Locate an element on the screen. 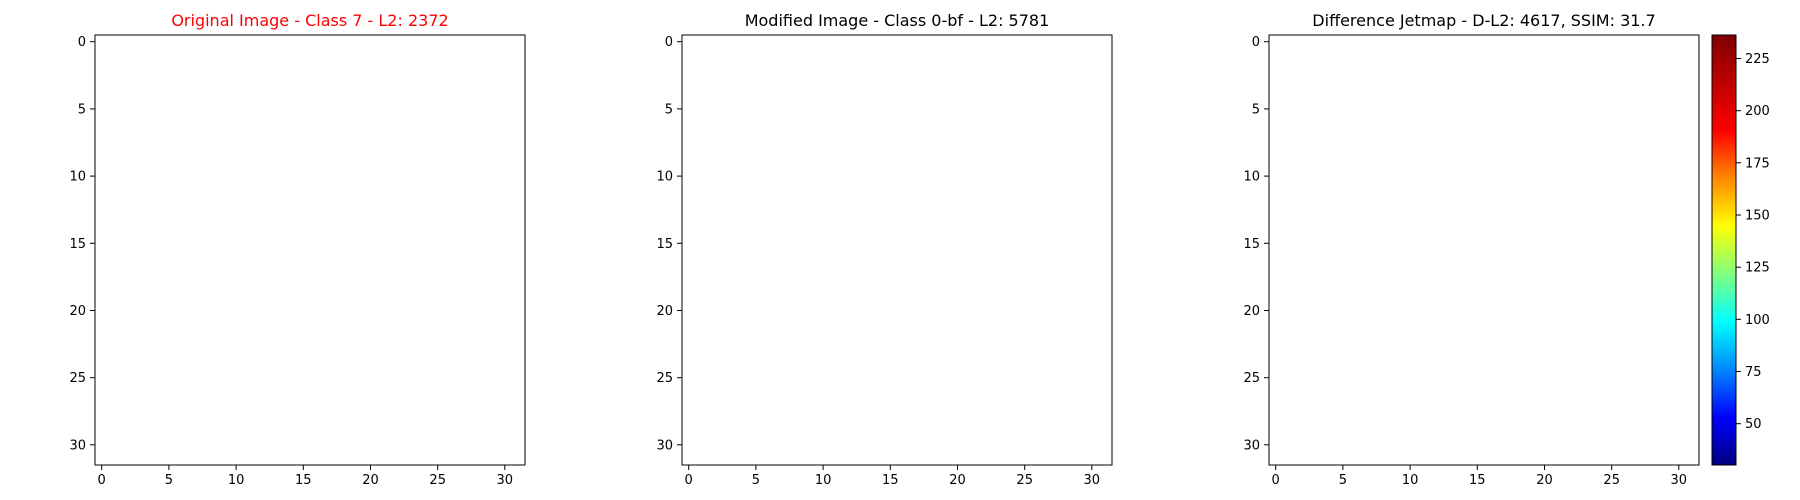 The height and width of the screenshot is (500, 1800). colorbar-tick-label: 100 is located at coordinates (1757, 320).